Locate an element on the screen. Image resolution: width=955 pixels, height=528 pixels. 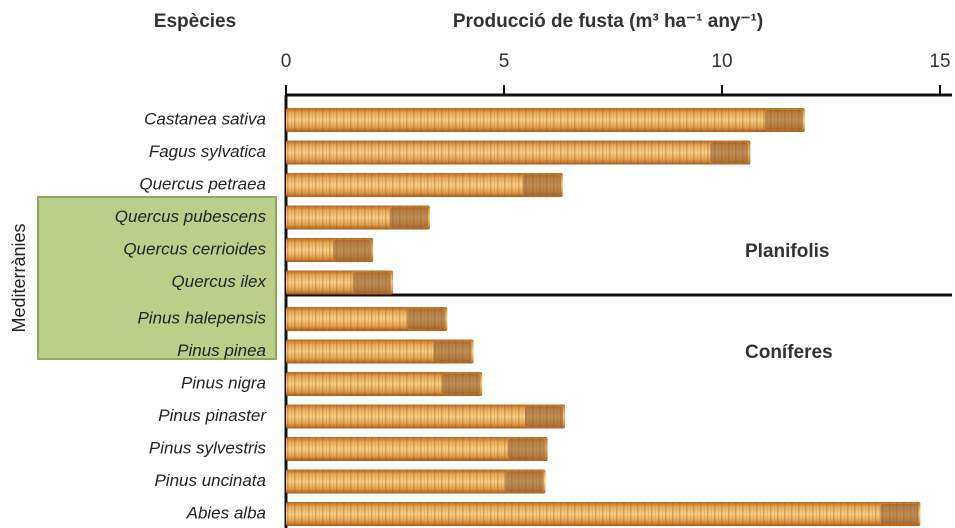
y-tick-label: Pinus uncinata is located at coordinates (210, 480).